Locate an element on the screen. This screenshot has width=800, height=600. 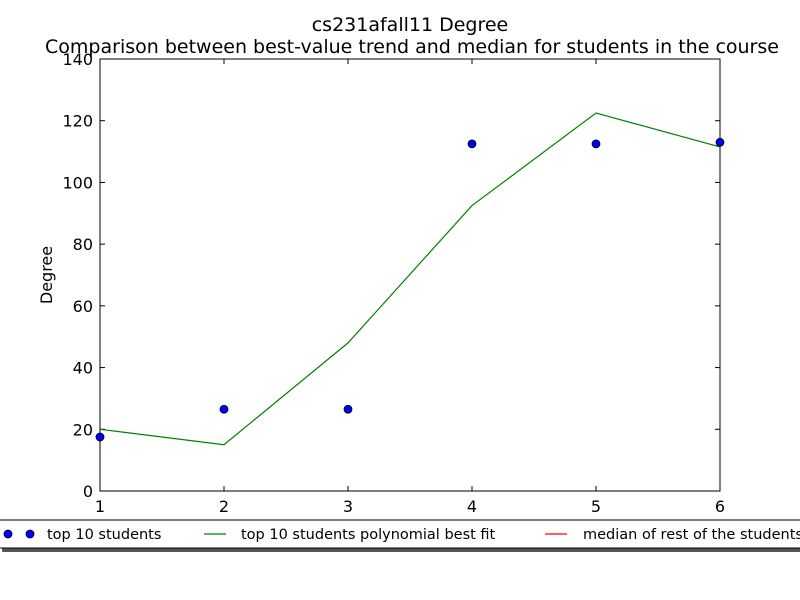
y-axis-label: Degree is located at coordinates (46, 275).